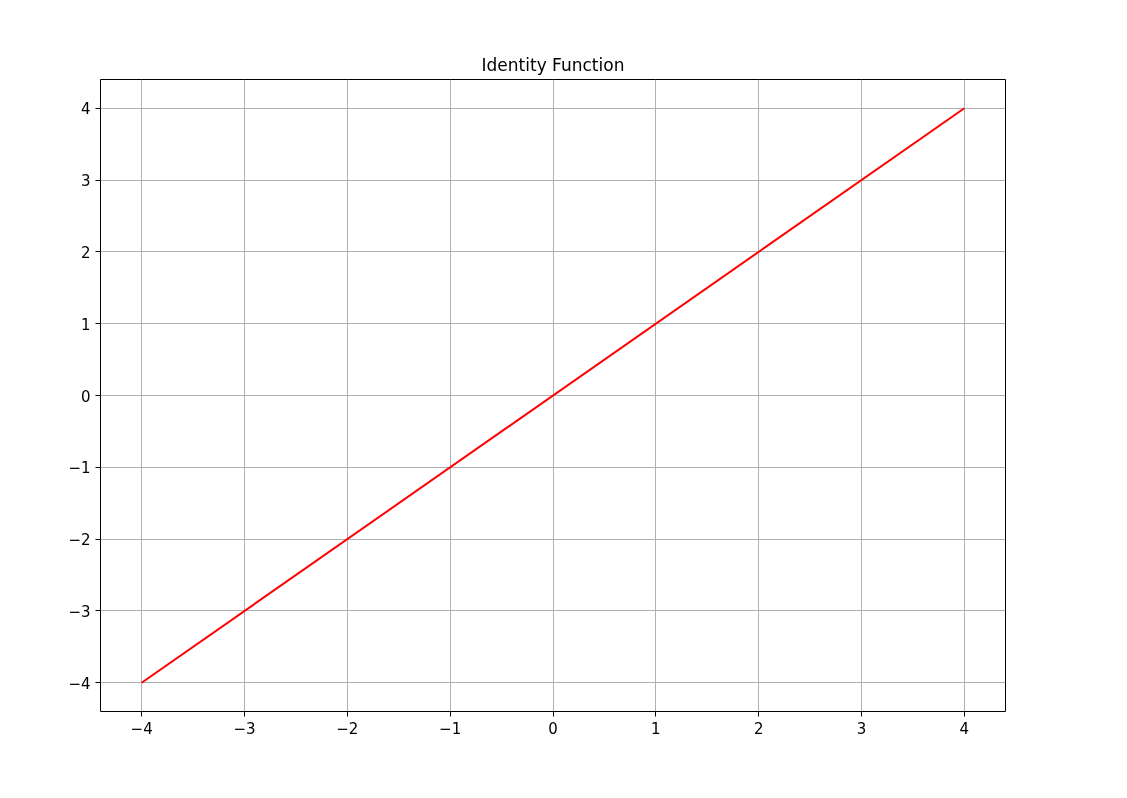 Image resolution: width=1127 pixels, height=798 pixels. What do you see at coordinates (79, 611) in the screenshot?
I see `y-tick-label: −3` at bounding box center [79, 611].